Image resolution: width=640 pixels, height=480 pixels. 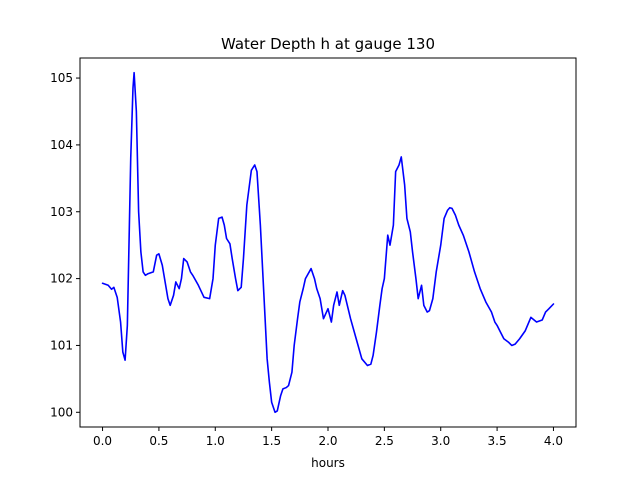 What do you see at coordinates (328, 463) in the screenshot?
I see `x-axis-label: hours` at bounding box center [328, 463].